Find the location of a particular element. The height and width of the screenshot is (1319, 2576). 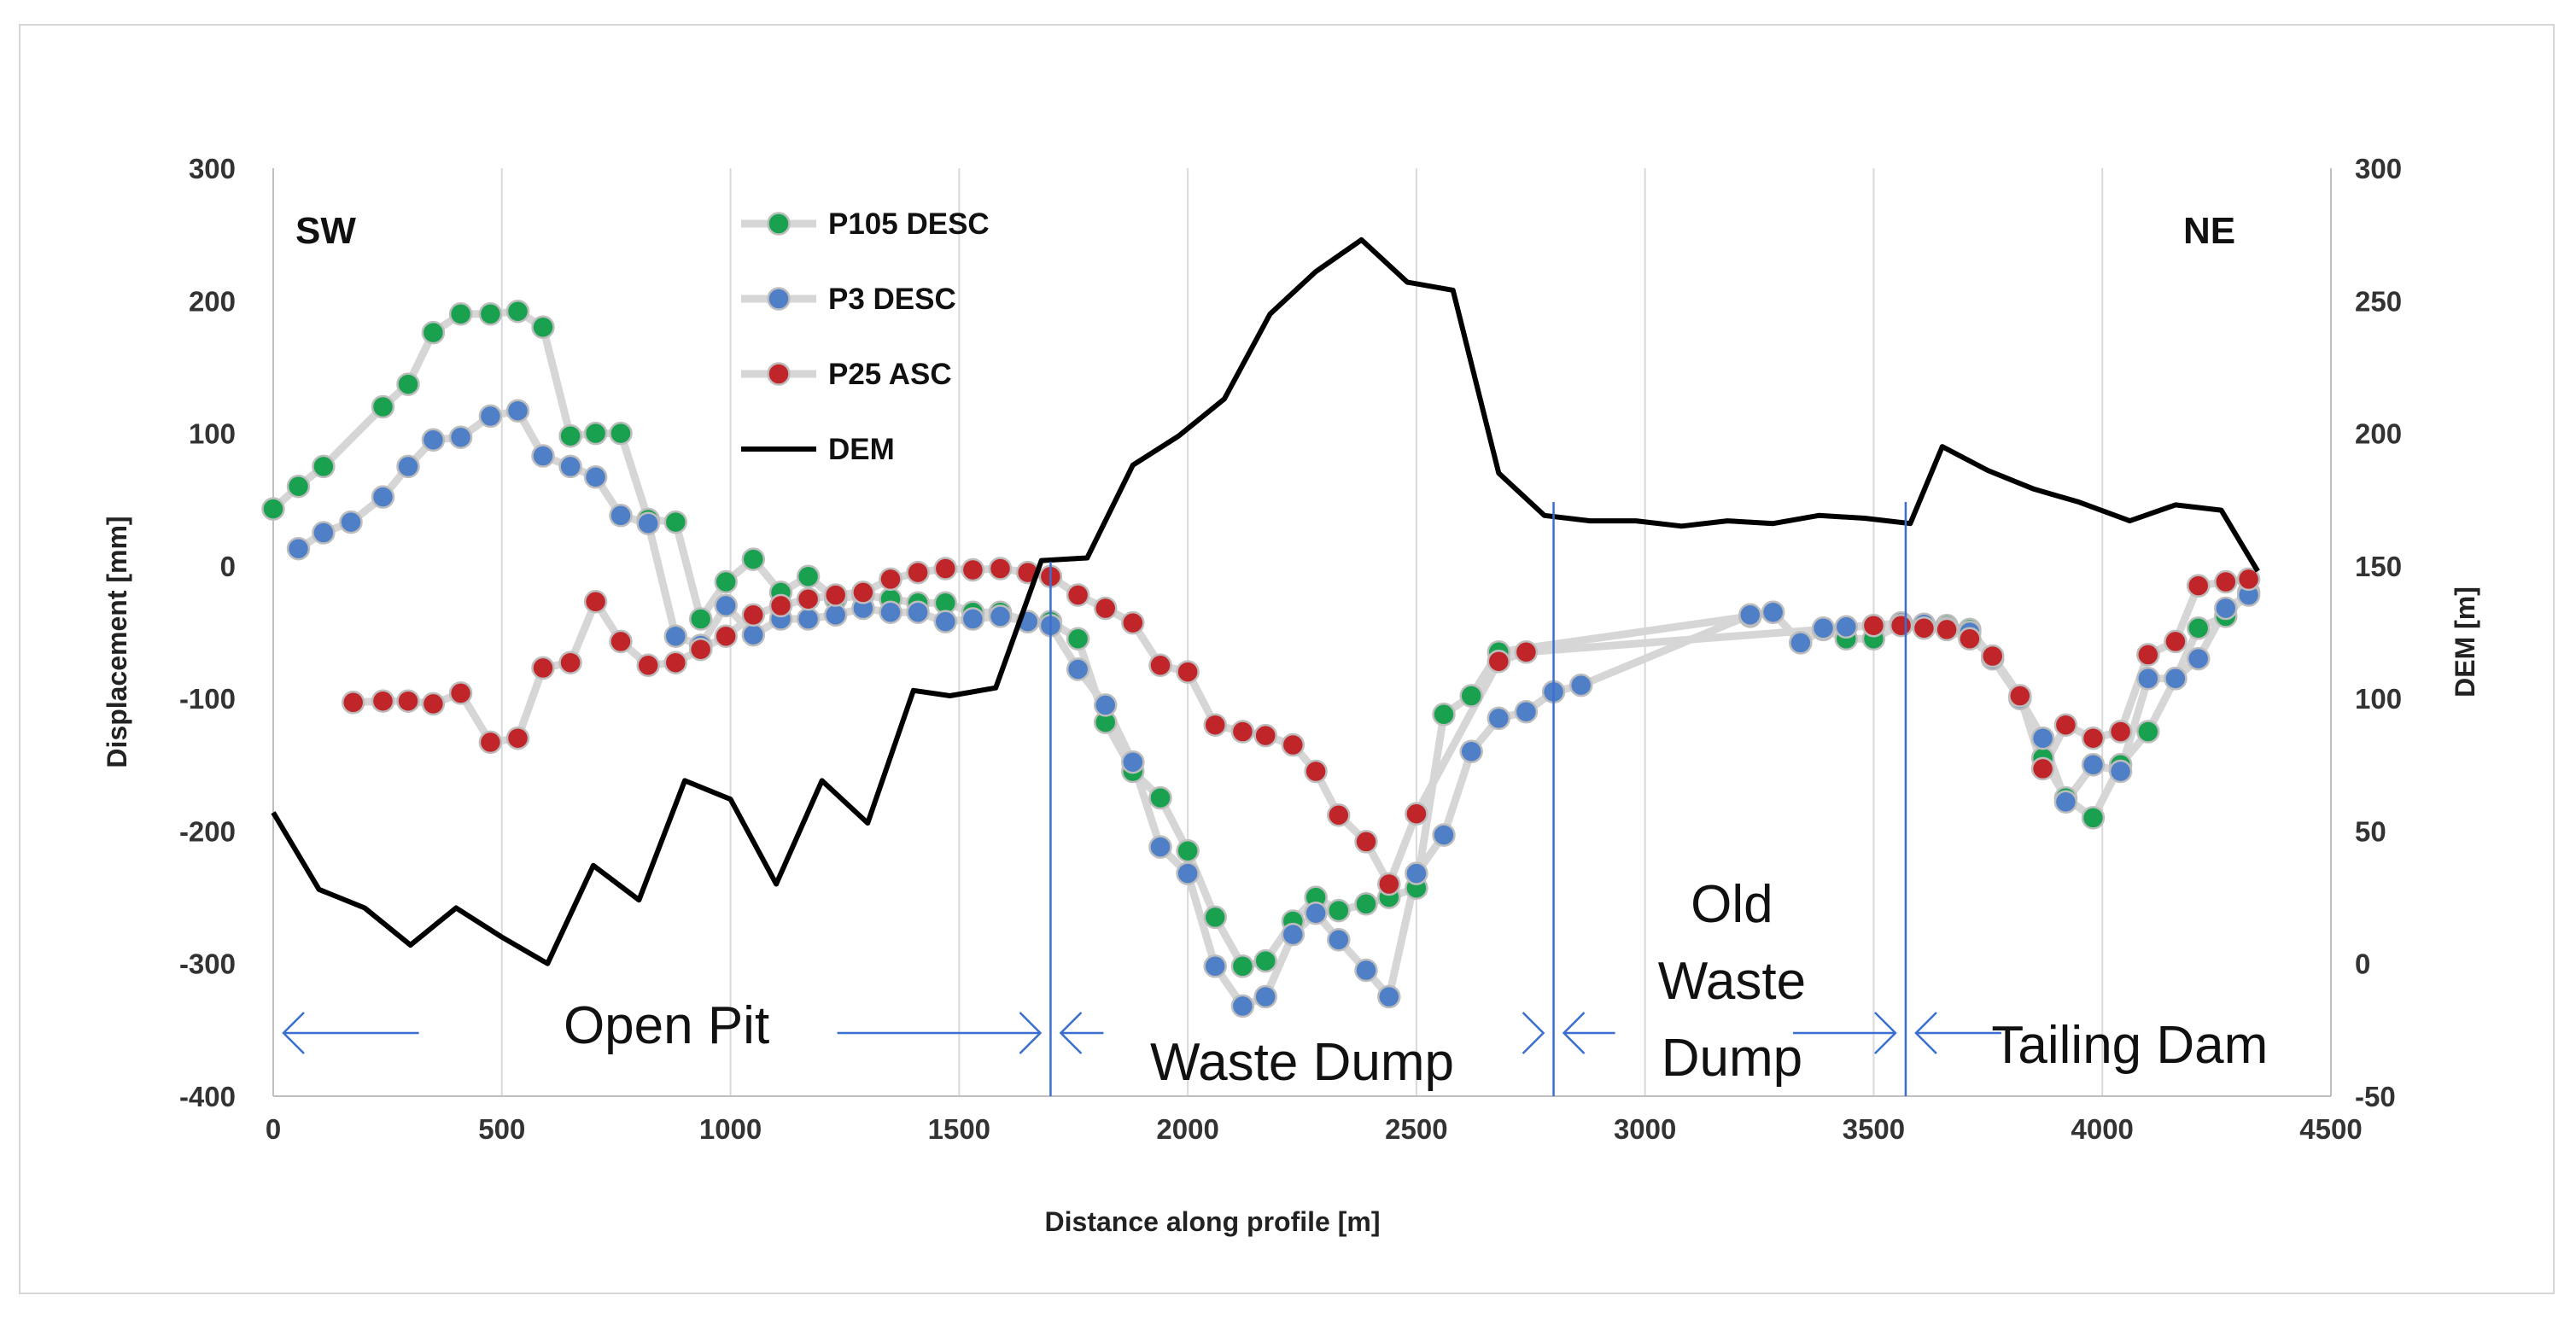

x-tick-label: 0 is located at coordinates (273, 1129).